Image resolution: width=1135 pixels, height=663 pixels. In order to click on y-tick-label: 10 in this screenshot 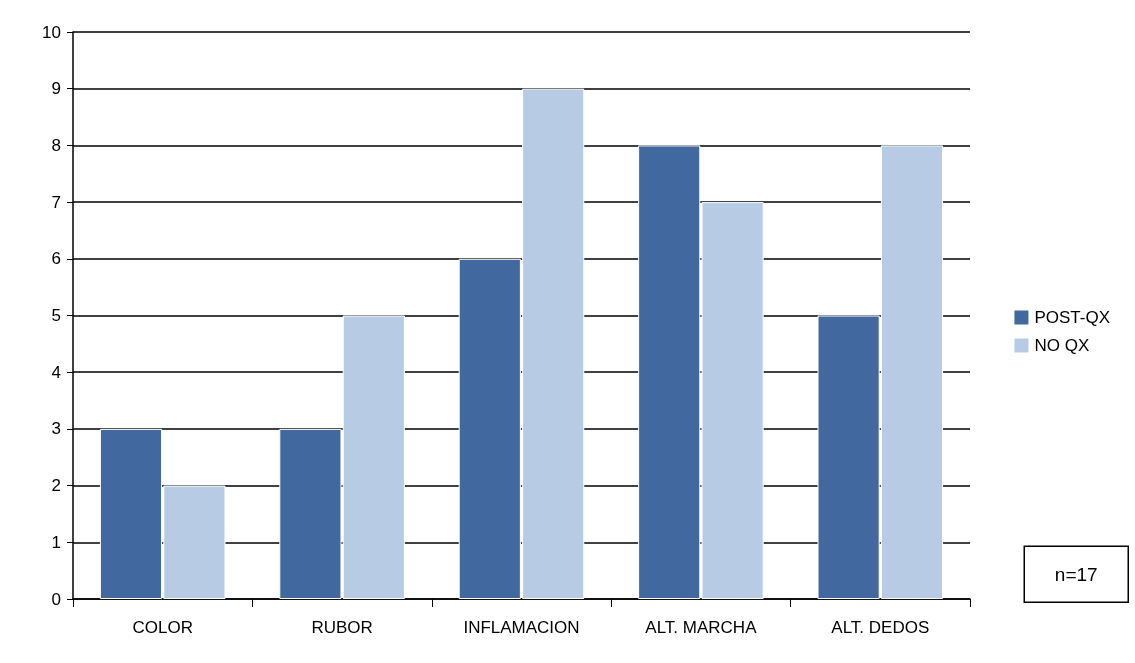, I will do `click(51, 32)`.